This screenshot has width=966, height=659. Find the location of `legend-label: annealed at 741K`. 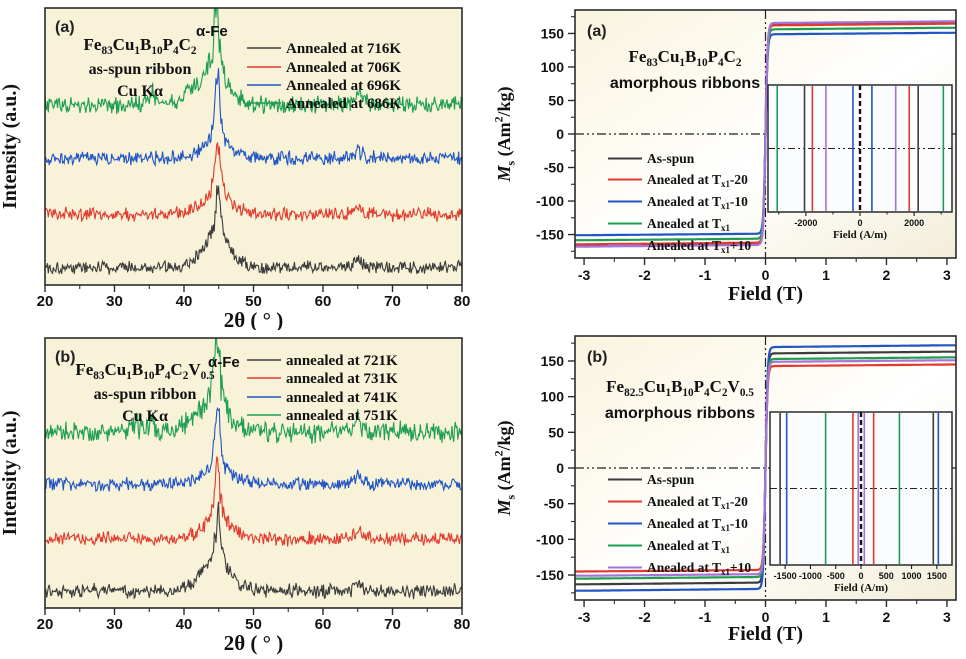

legend-label: annealed at 741K is located at coordinates (342, 398).